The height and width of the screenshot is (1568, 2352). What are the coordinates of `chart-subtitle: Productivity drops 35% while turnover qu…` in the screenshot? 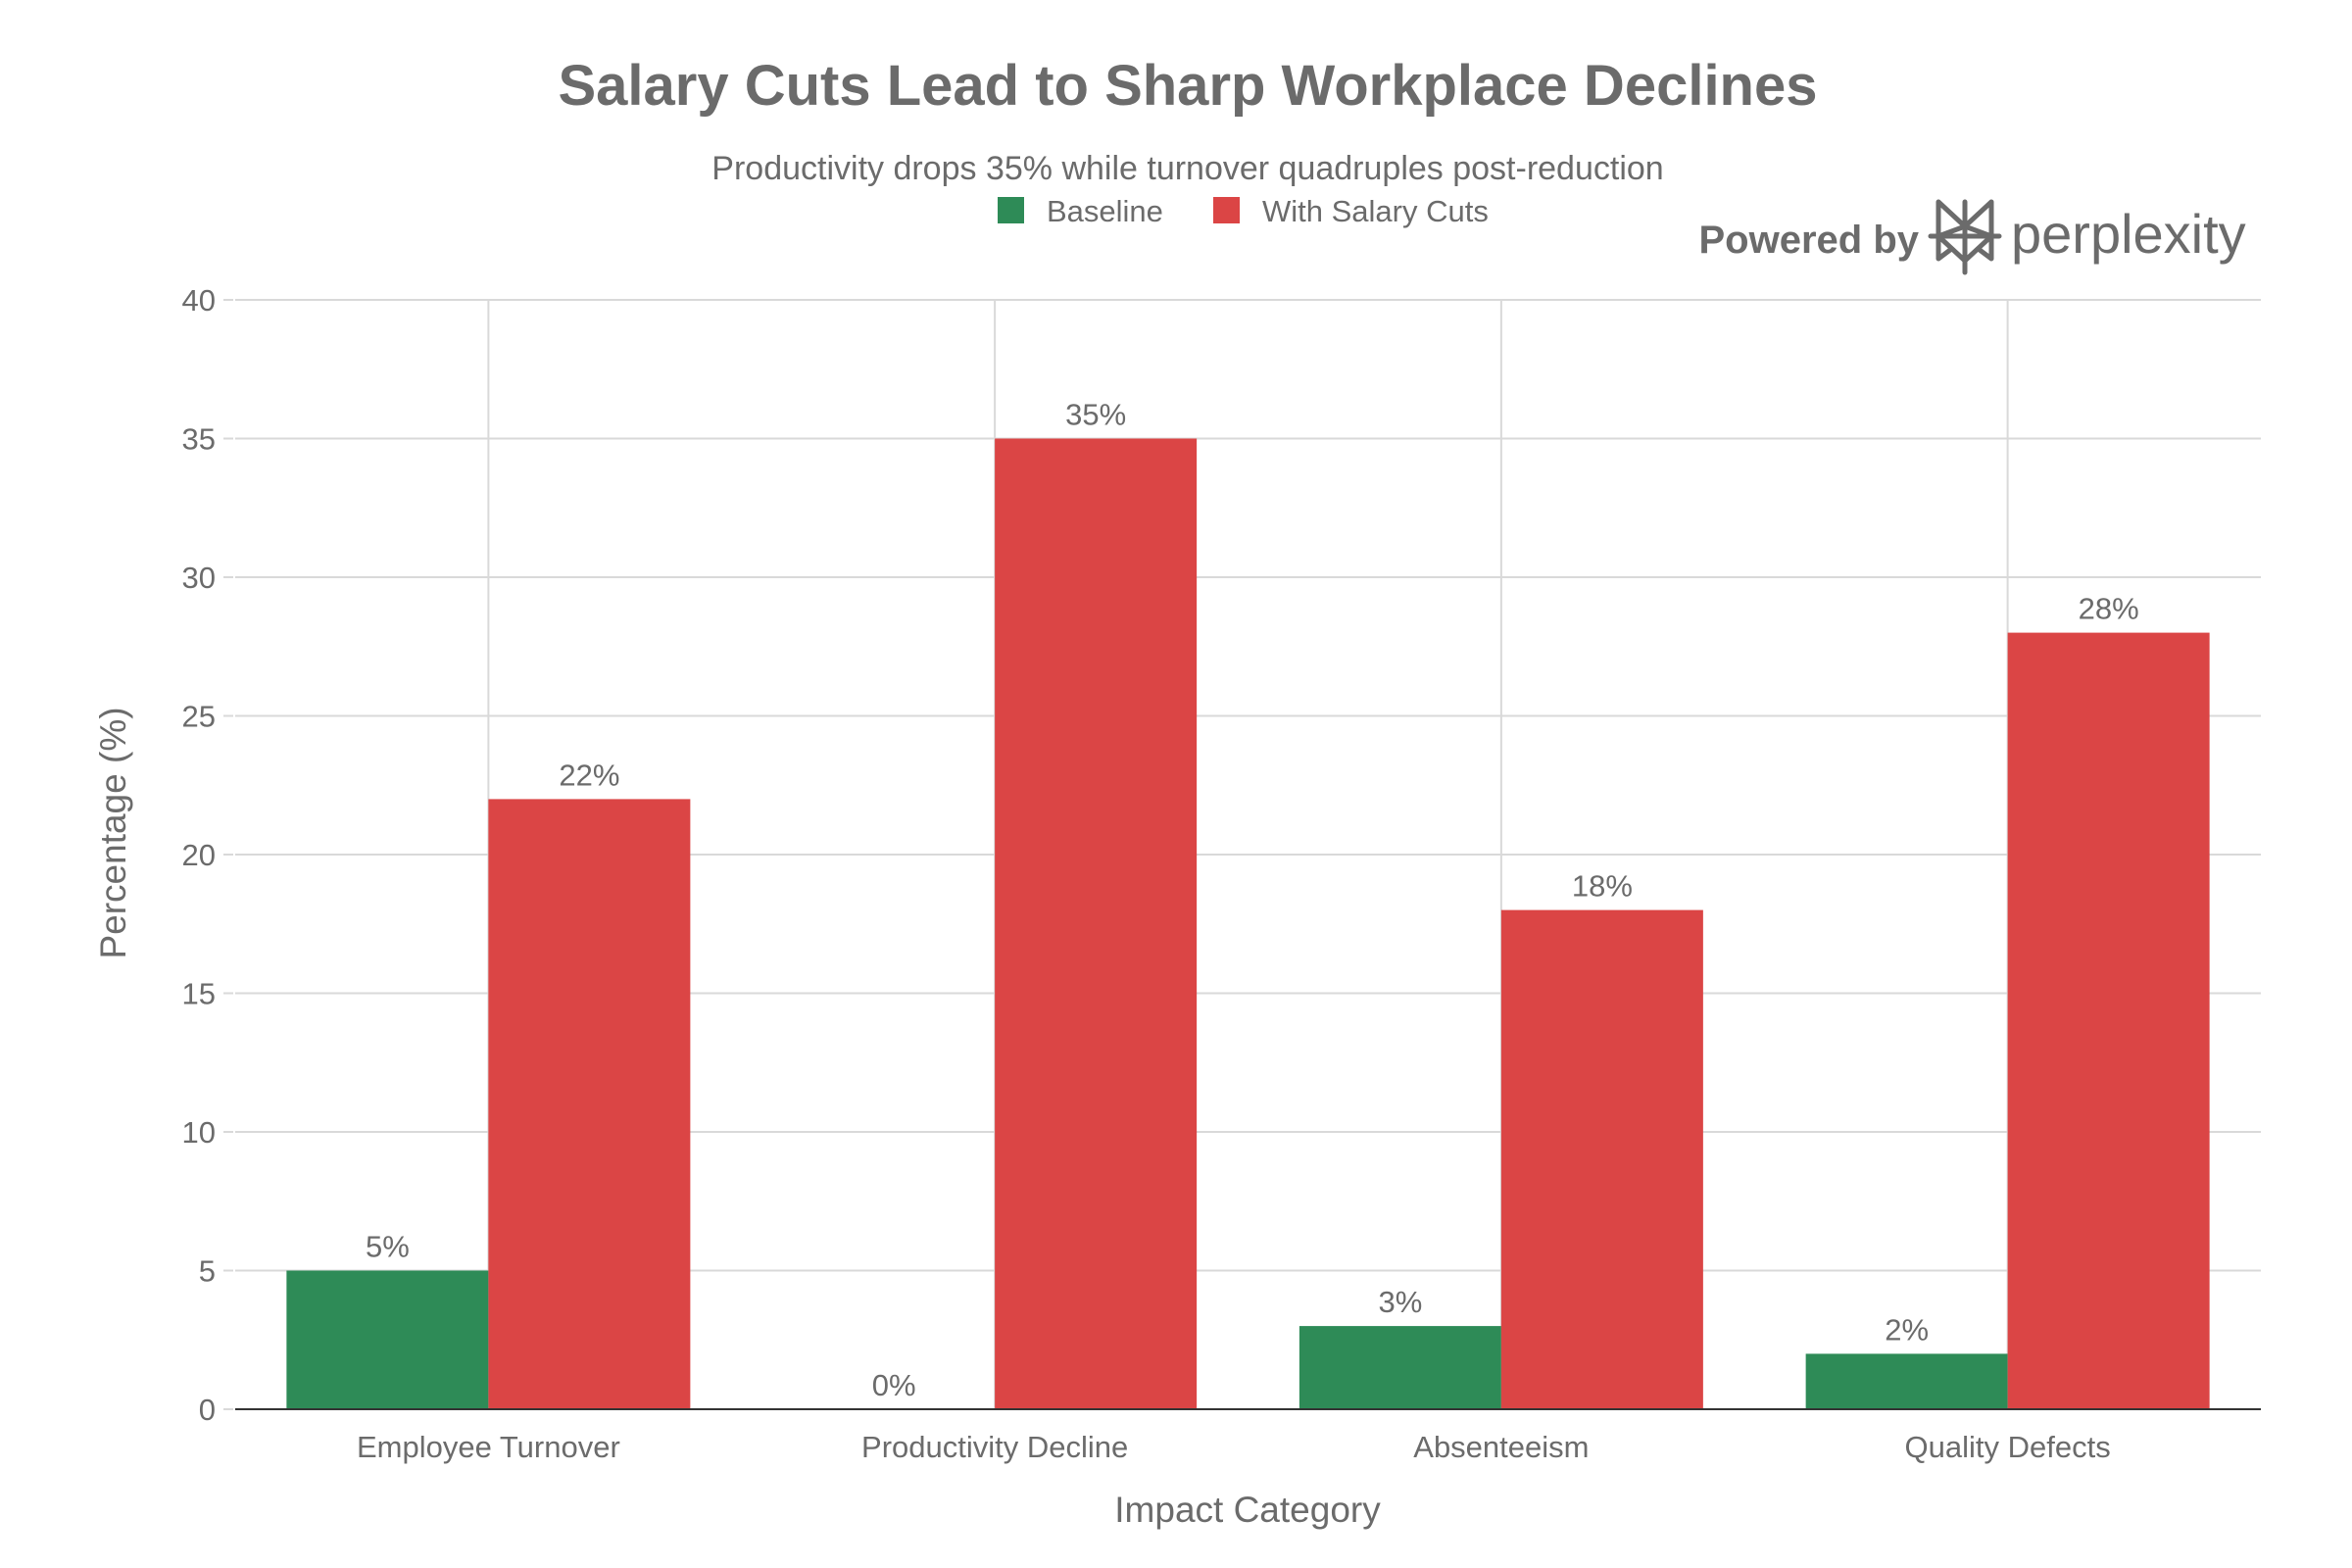 It's located at (1187, 168).